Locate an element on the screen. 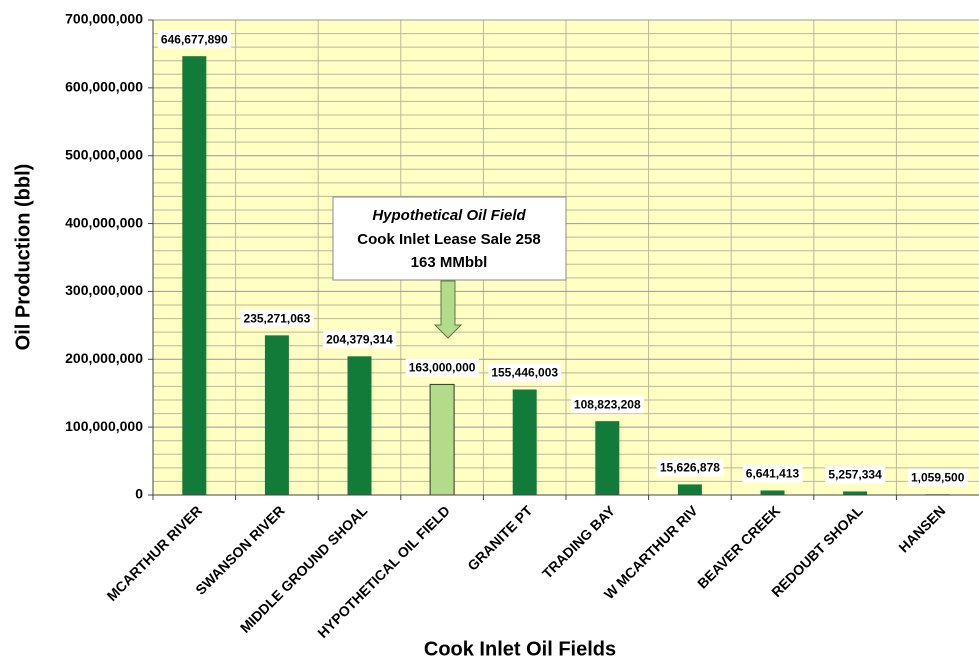 This screenshot has height=659, width=979. value-label: 646,677,890 is located at coordinates (194, 39).